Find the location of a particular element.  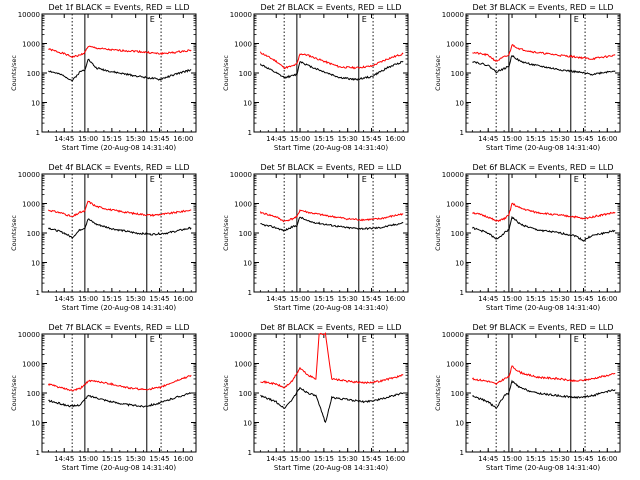

chart-title: Det 8f BLACK = Events, RED = LLD is located at coordinates (330, 327).